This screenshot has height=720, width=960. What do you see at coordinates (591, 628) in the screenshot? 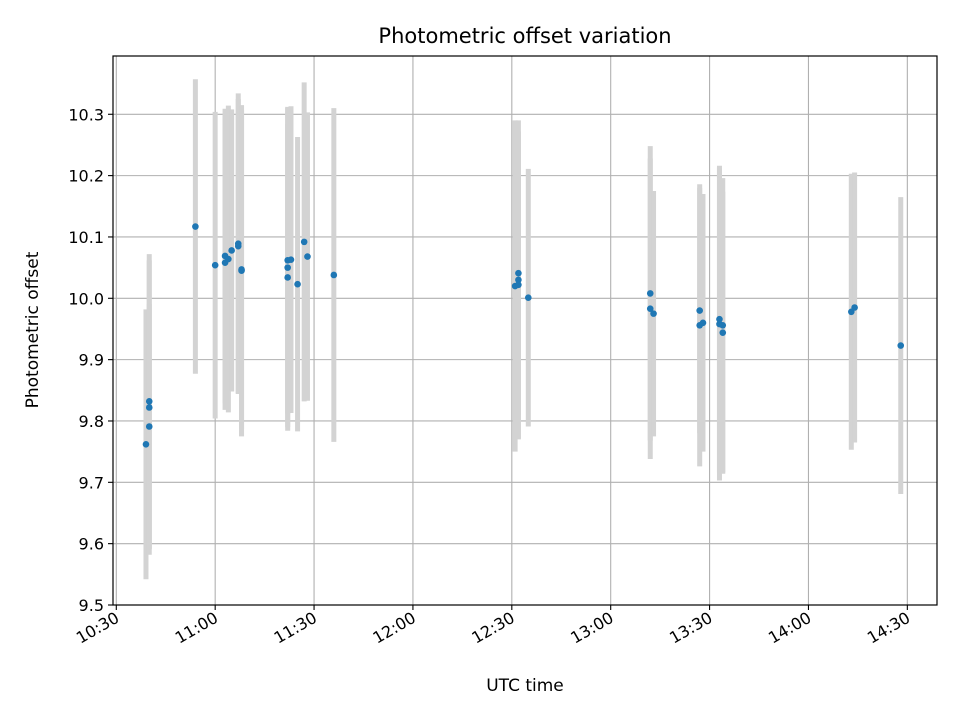
I see `x-tick-label: 13:00` at bounding box center [591, 628].